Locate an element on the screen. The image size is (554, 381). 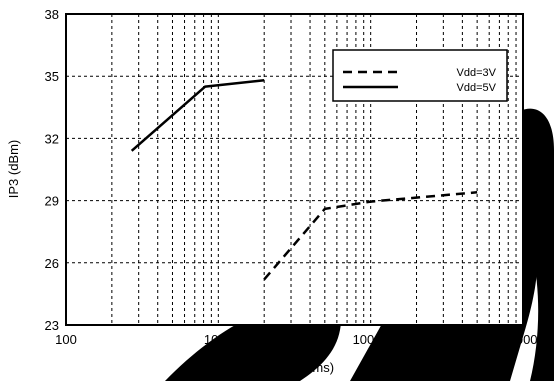
legend-box is located at coordinates (420, 75).